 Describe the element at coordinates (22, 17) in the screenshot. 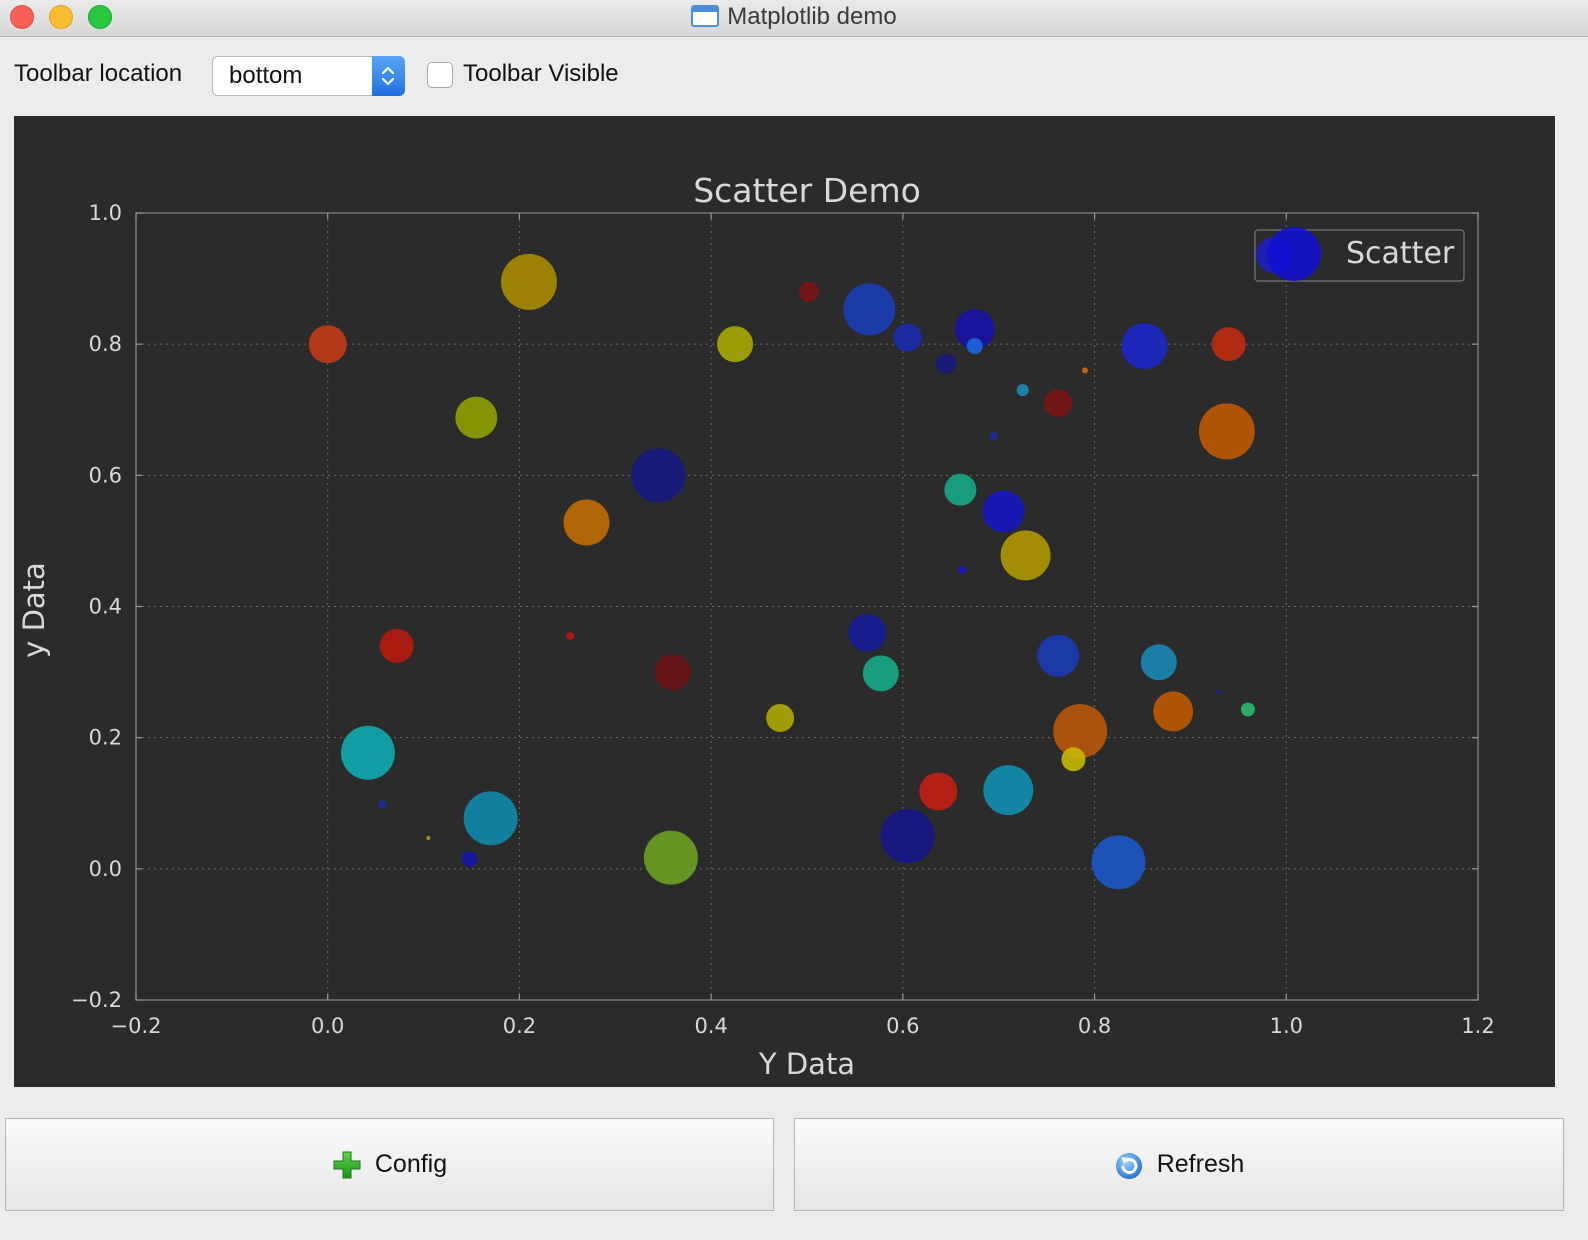

I see `close-window-button` at that location.